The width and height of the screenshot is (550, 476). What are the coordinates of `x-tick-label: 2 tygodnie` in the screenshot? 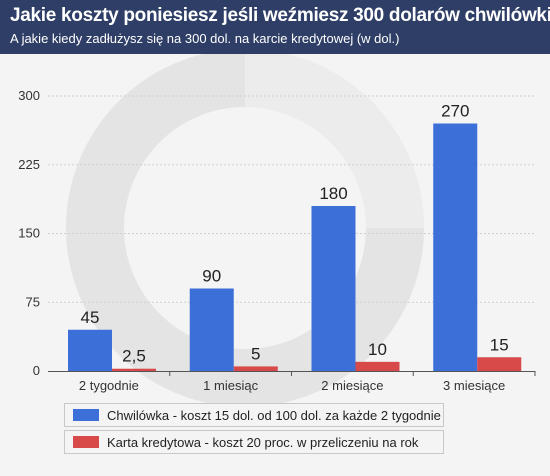 It's located at (109, 385).